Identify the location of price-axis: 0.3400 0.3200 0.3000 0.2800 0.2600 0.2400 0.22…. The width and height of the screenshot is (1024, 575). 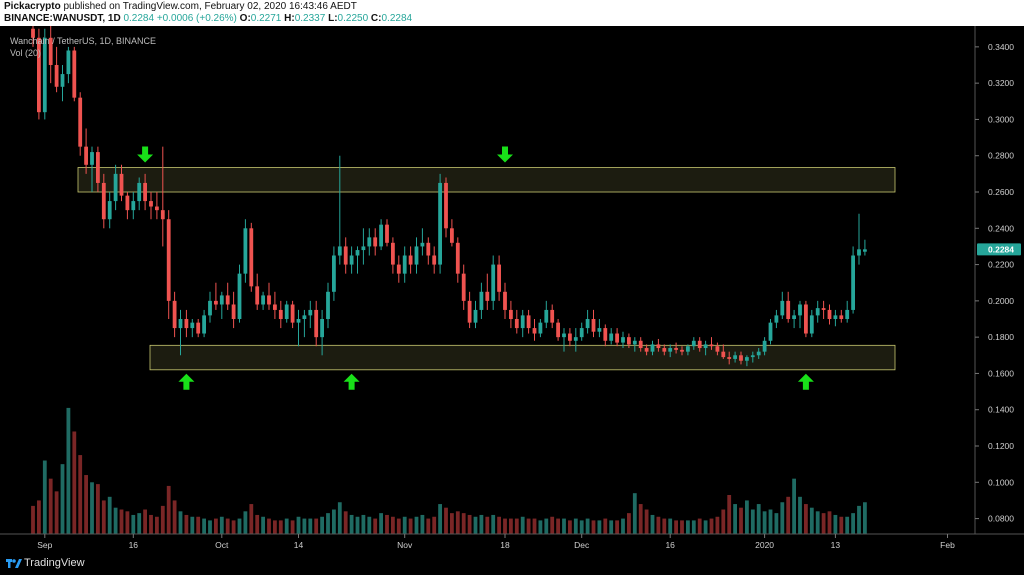
(997, 280).